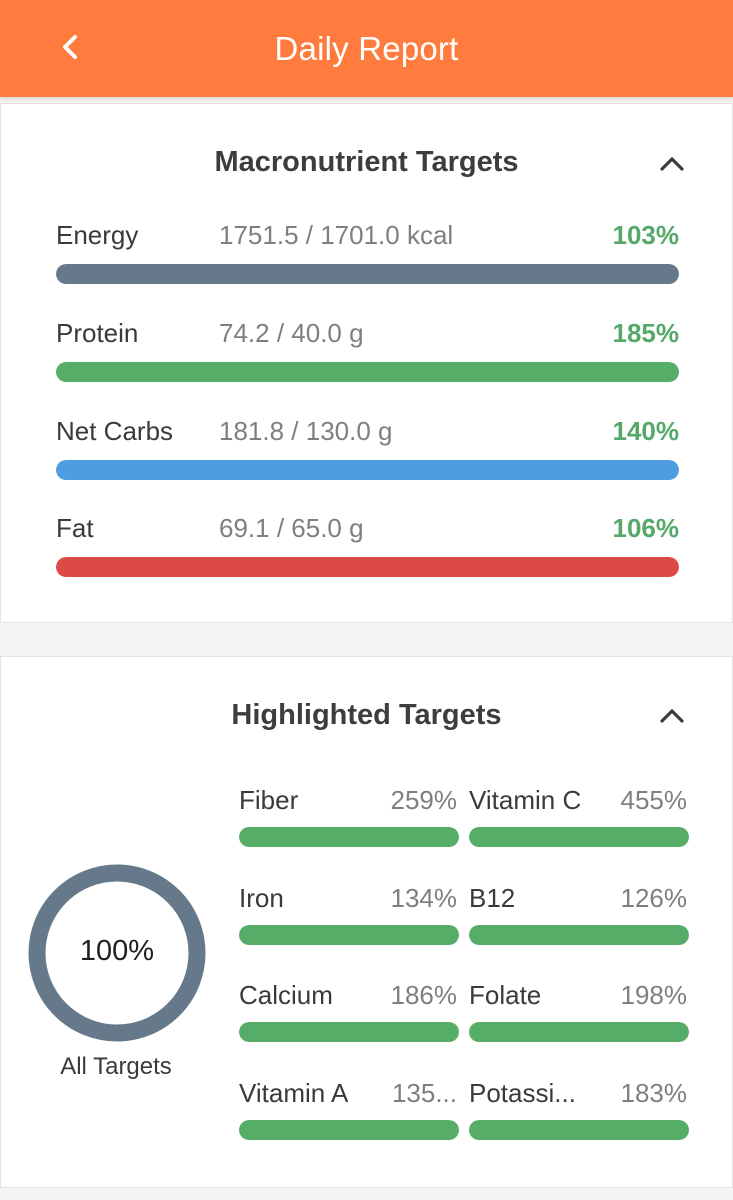 This screenshot has height=1200, width=733. I want to click on target-percent: 126%, so click(654, 898).